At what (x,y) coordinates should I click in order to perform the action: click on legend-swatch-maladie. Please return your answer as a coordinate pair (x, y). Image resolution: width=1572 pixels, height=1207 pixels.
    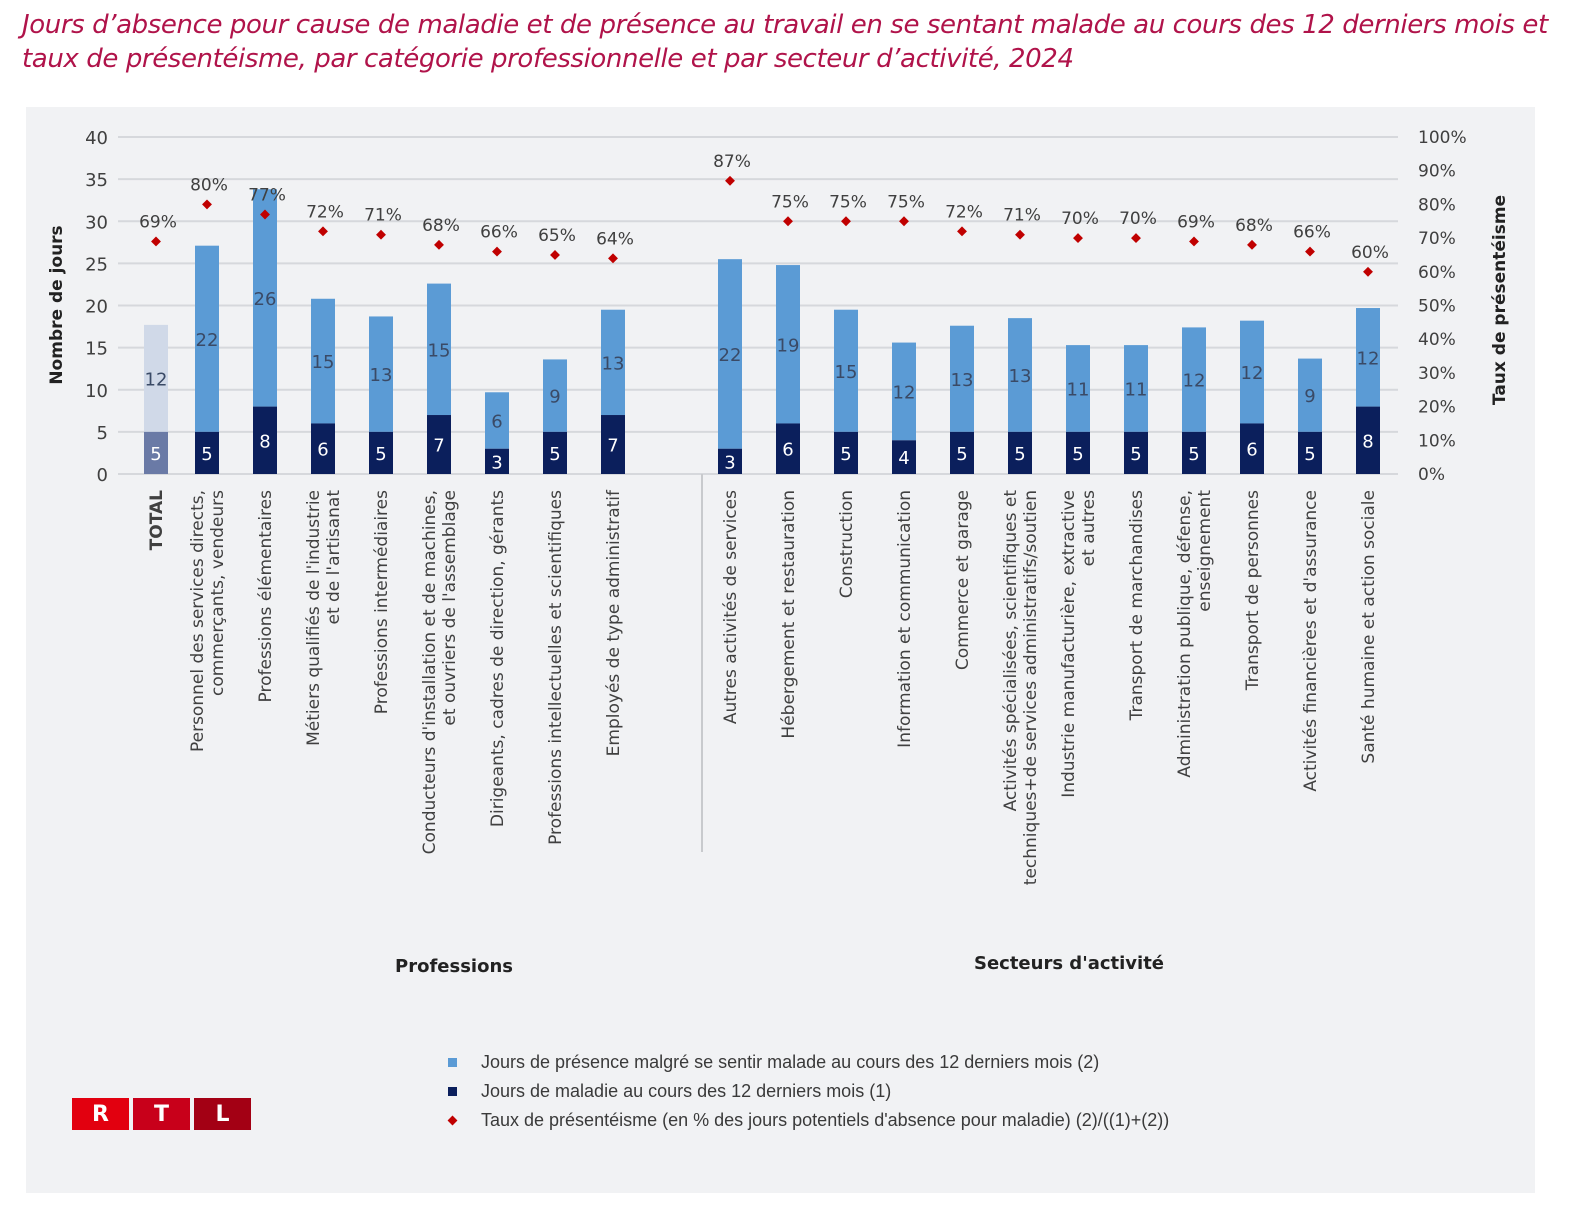
    Looking at the image, I should click on (452, 1091).